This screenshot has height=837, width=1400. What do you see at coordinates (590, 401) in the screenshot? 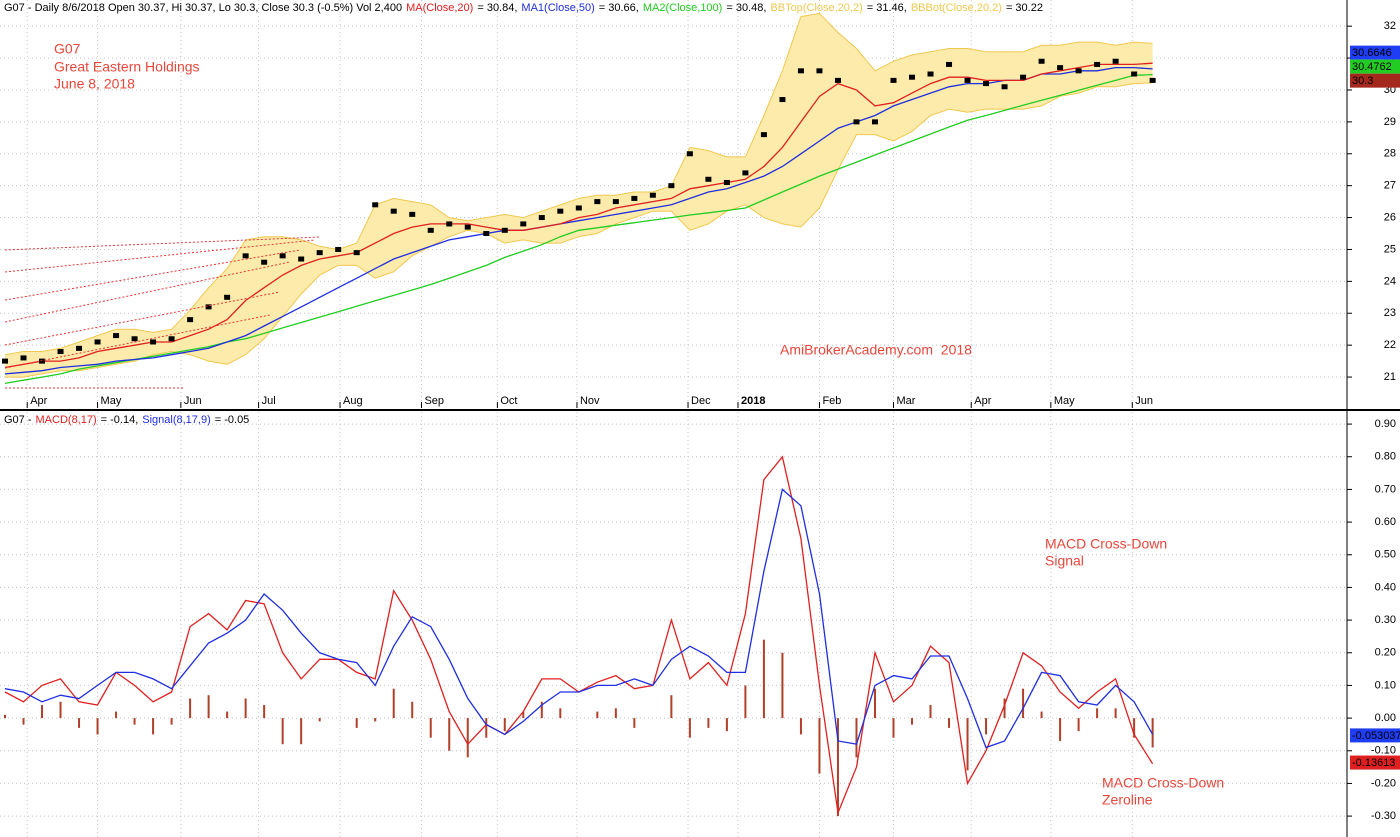
I see `x-tick-label: Nov` at bounding box center [590, 401].